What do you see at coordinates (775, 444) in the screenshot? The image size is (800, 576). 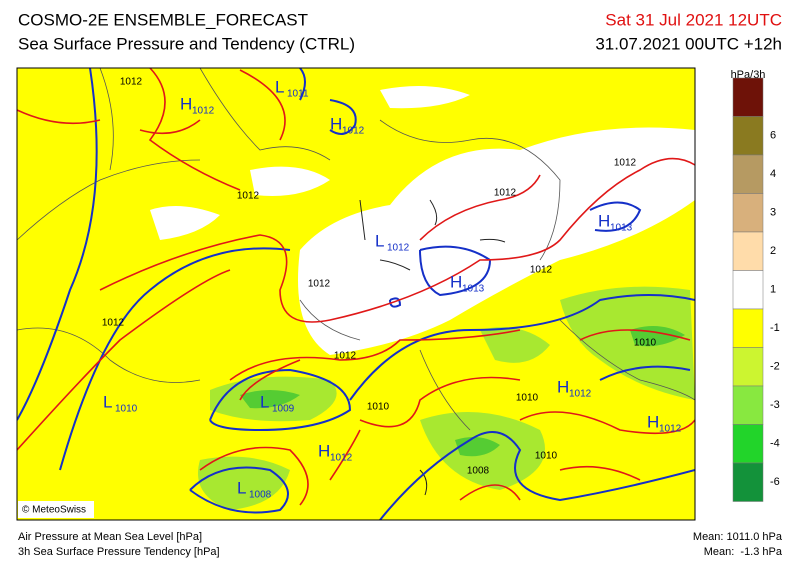 I see `colorbar-label: -4` at bounding box center [775, 444].